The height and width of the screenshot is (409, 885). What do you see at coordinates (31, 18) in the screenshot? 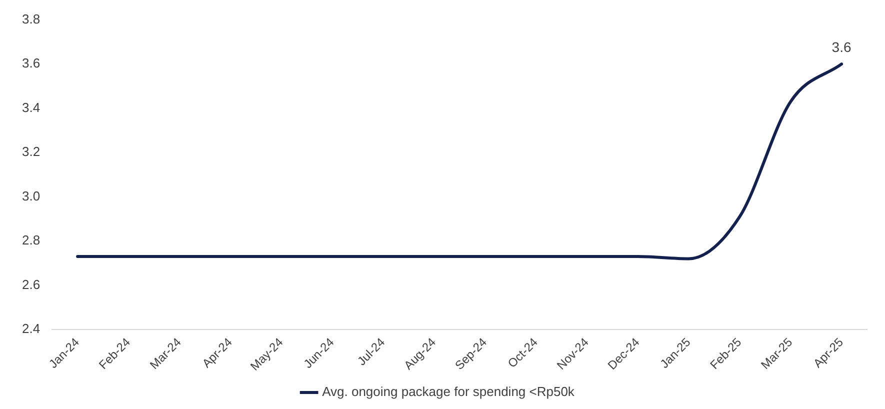
I see `y-tick-label: 3.8` at bounding box center [31, 18].